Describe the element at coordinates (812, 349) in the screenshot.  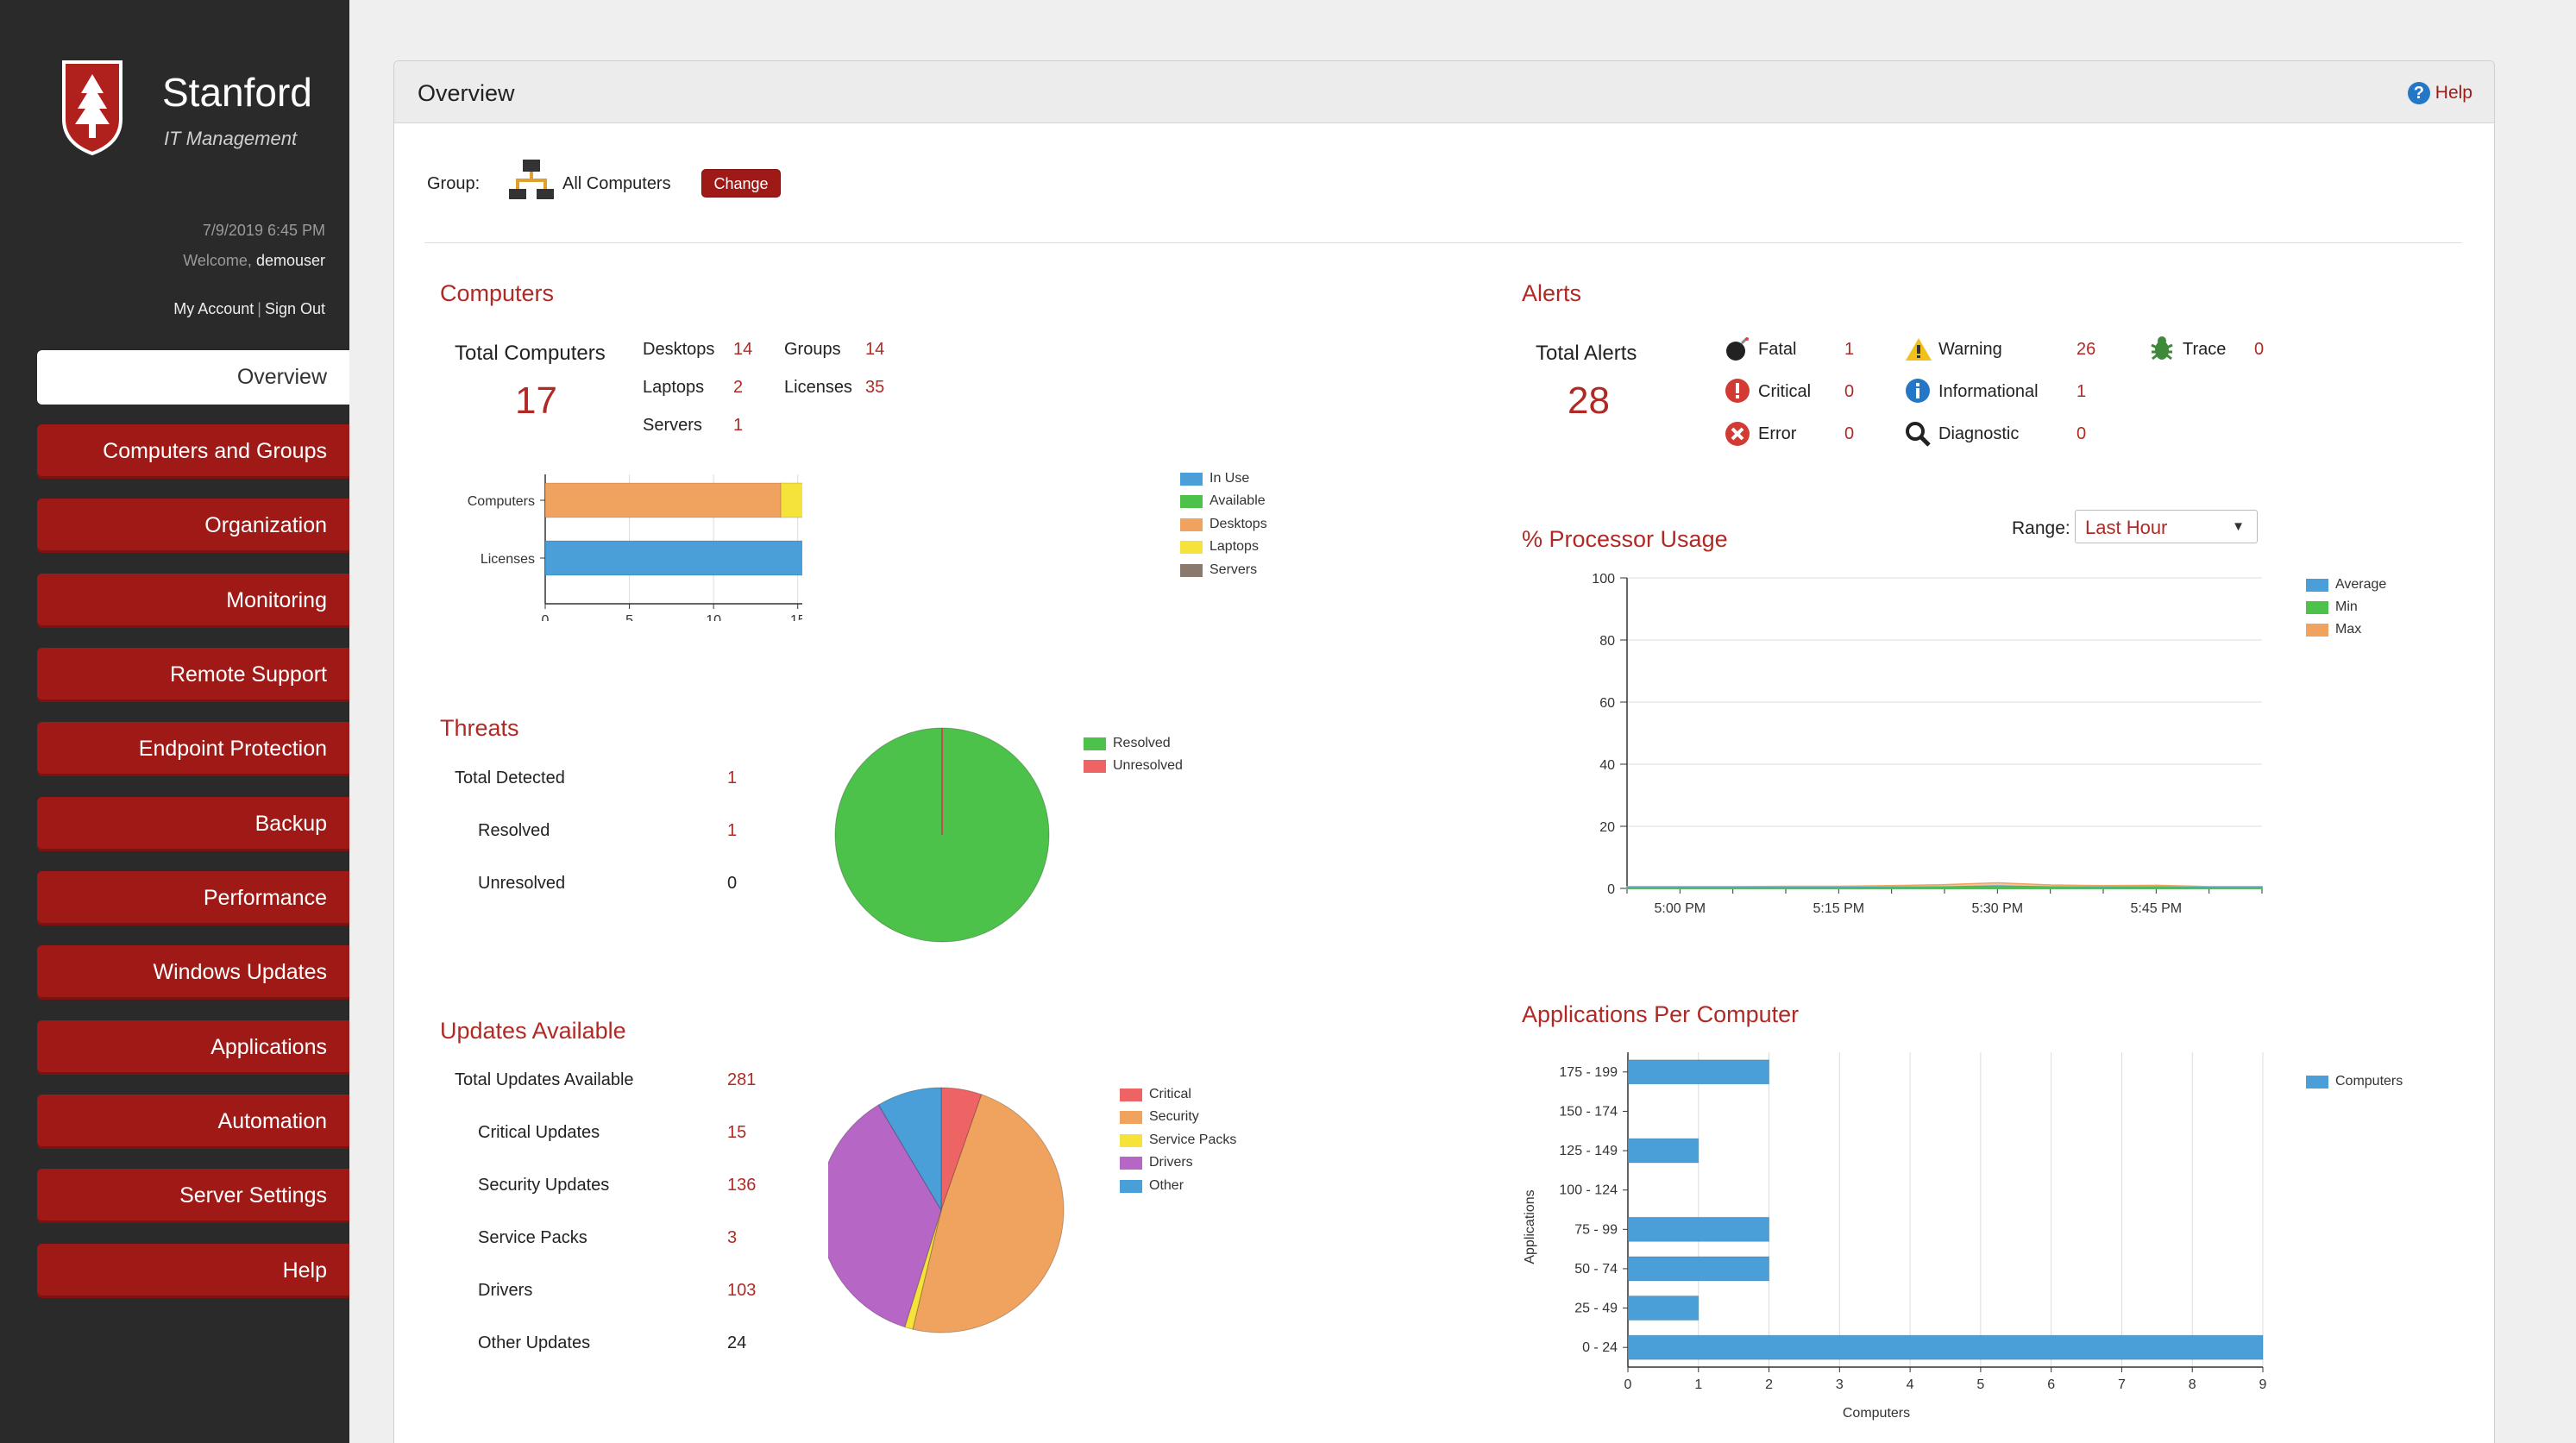
I see `groups-label: Groups` at that location.